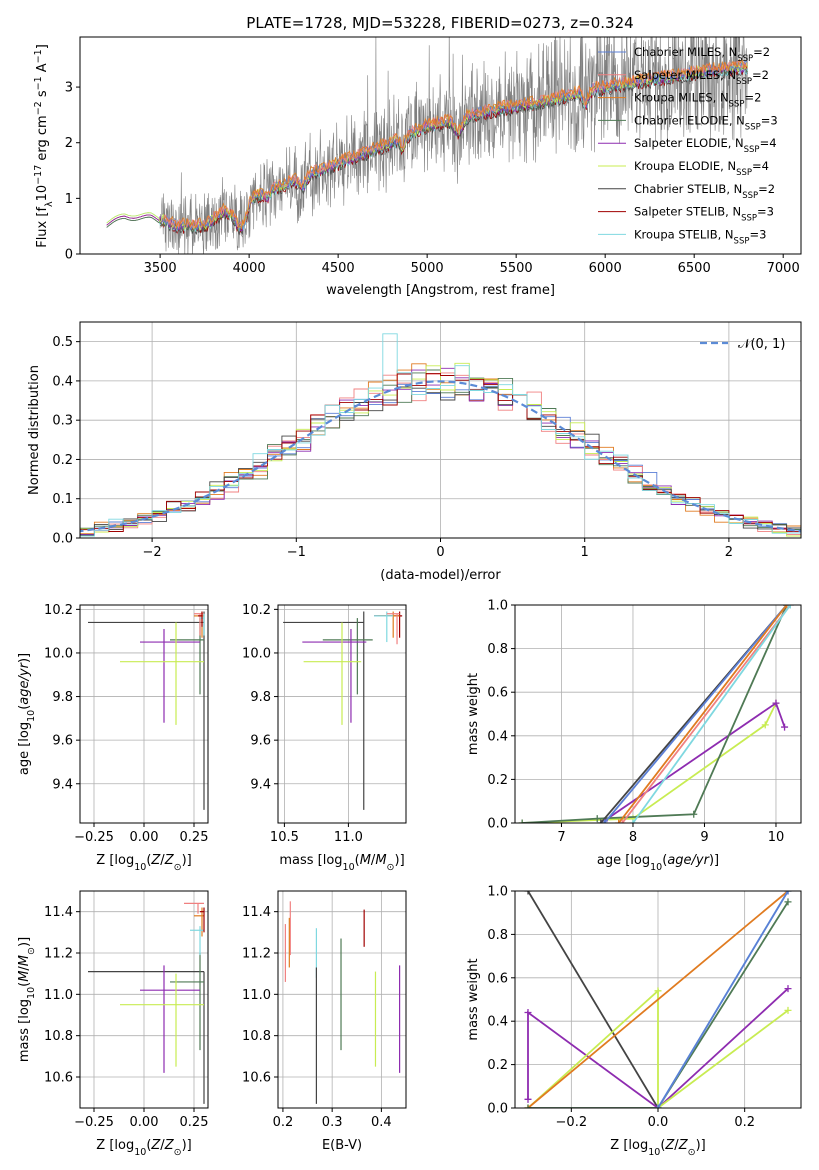 This screenshot has width=819, height=1170. I want to click on histogram-salpeter_stelib, so click(440, 452).